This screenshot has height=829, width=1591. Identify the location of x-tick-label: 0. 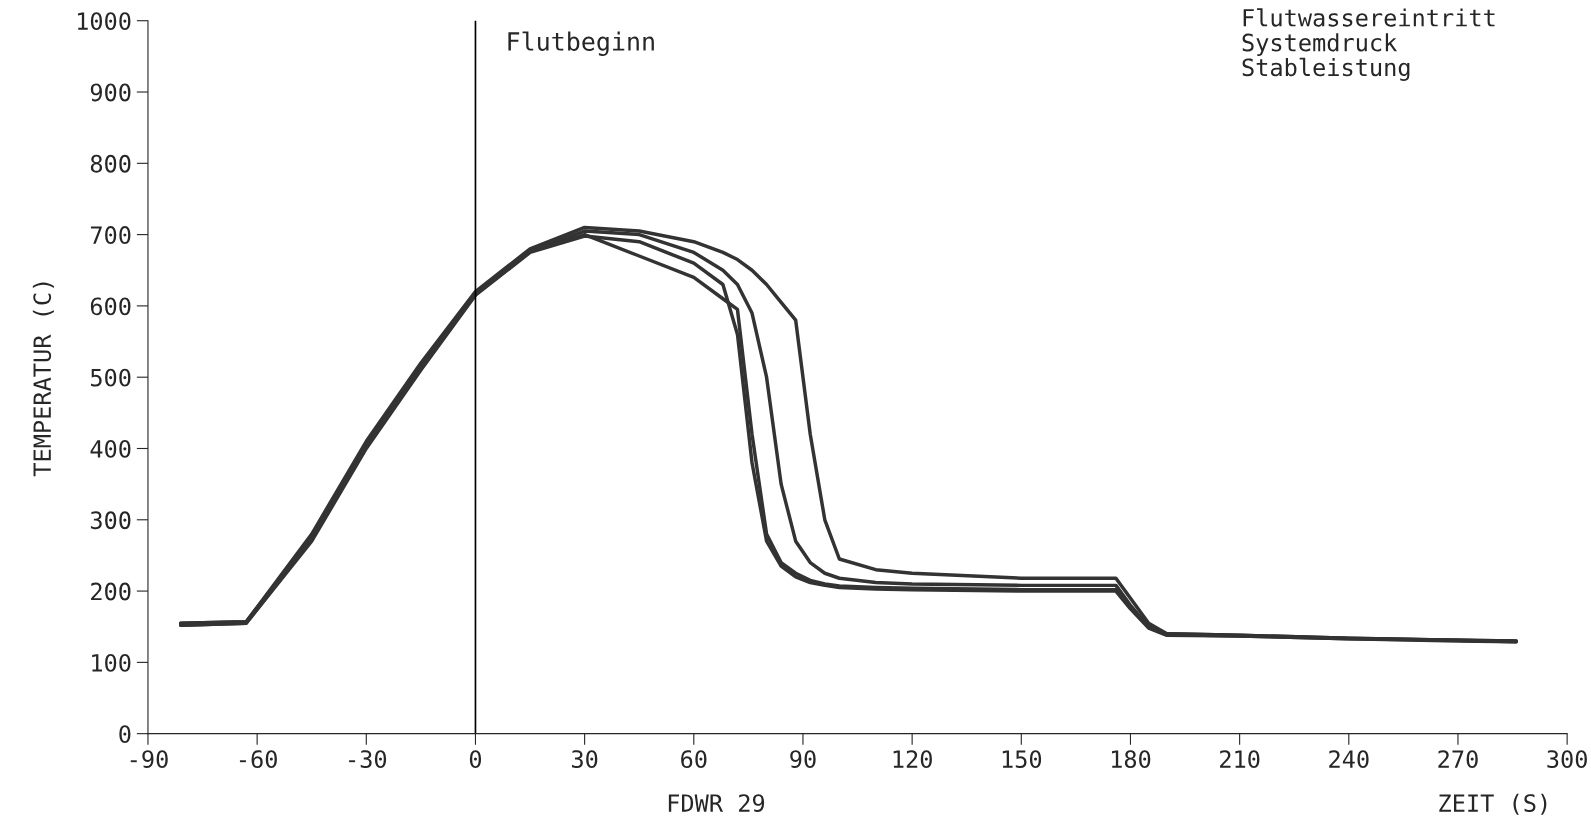
(475, 759).